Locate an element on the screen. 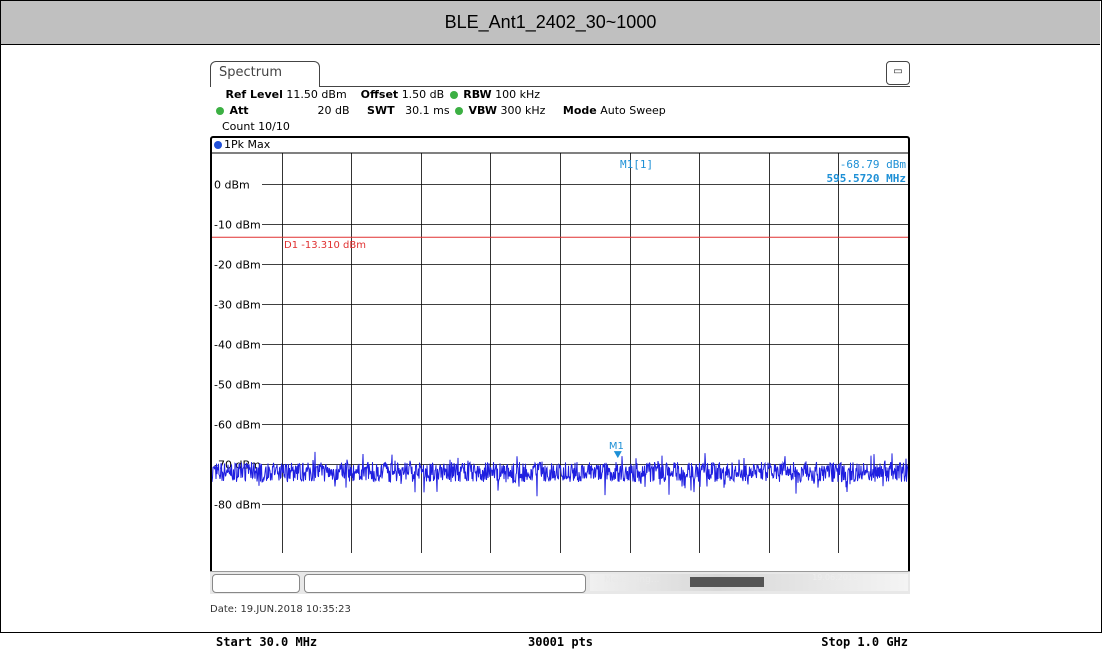 The height and width of the screenshot is (651, 1102). swt-value: 30.1 ms is located at coordinates (427, 110).